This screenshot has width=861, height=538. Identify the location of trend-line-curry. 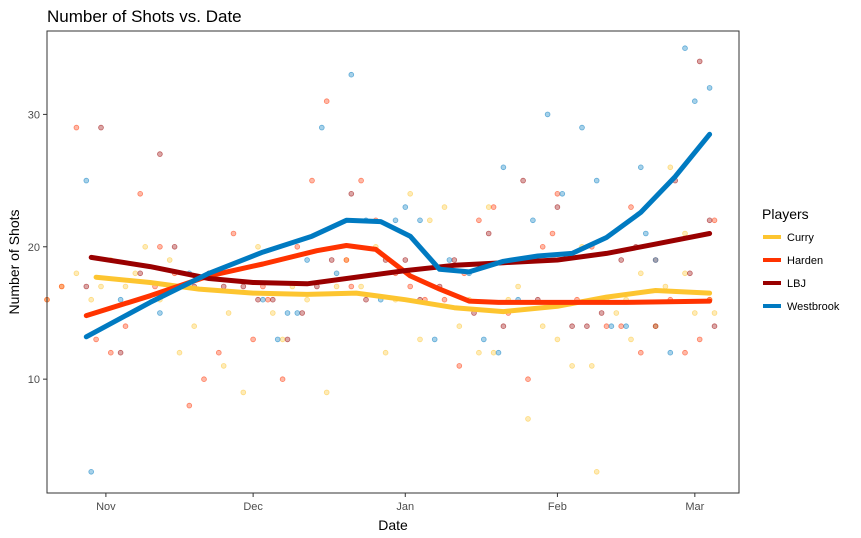
(403, 294).